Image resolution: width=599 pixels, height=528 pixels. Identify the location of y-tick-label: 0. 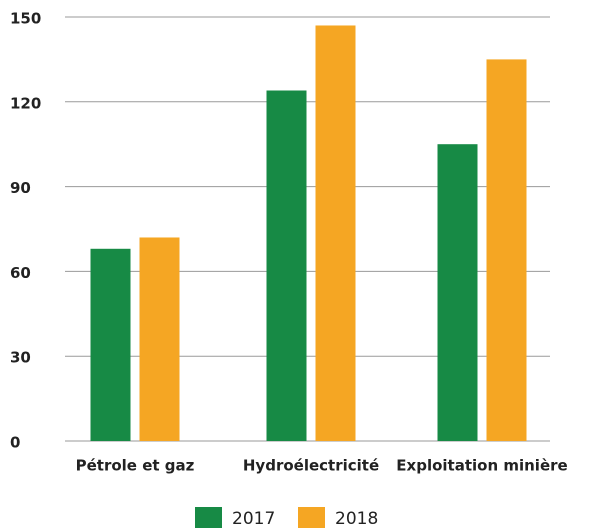
(15, 443).